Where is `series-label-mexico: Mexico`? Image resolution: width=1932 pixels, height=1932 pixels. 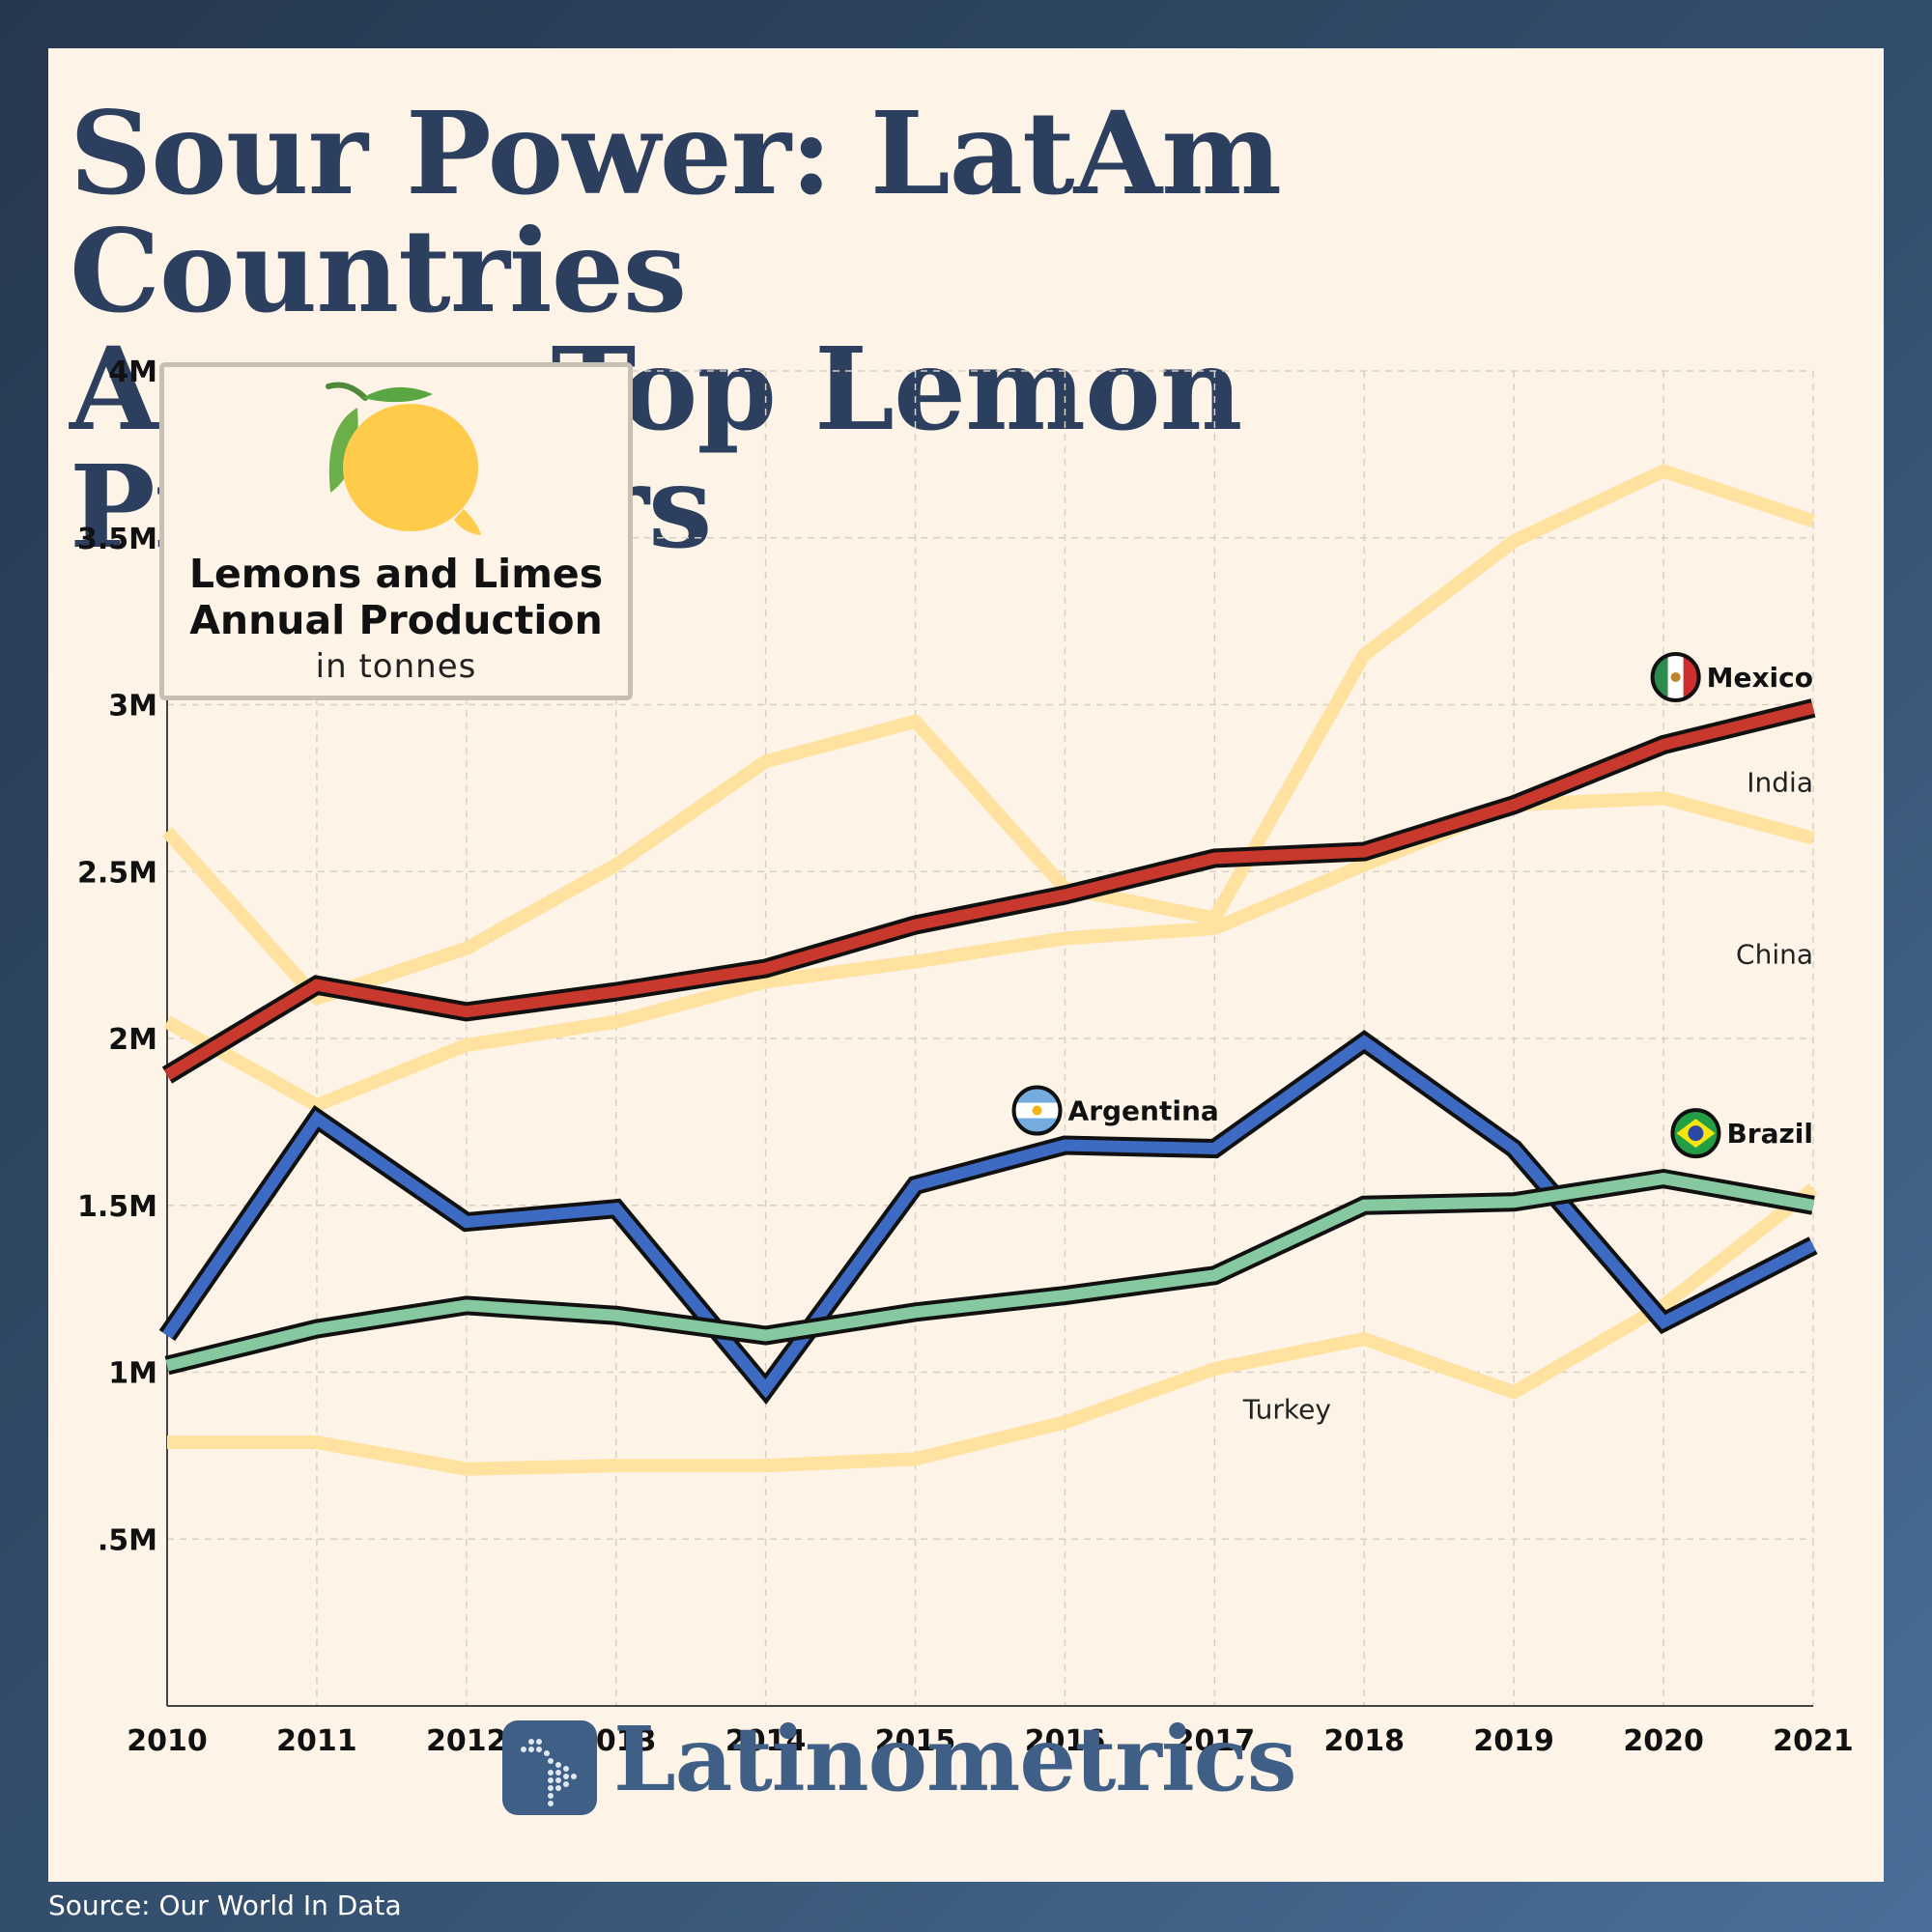
series-label-mexico: Mexico is located at coordinates (1760, 678).